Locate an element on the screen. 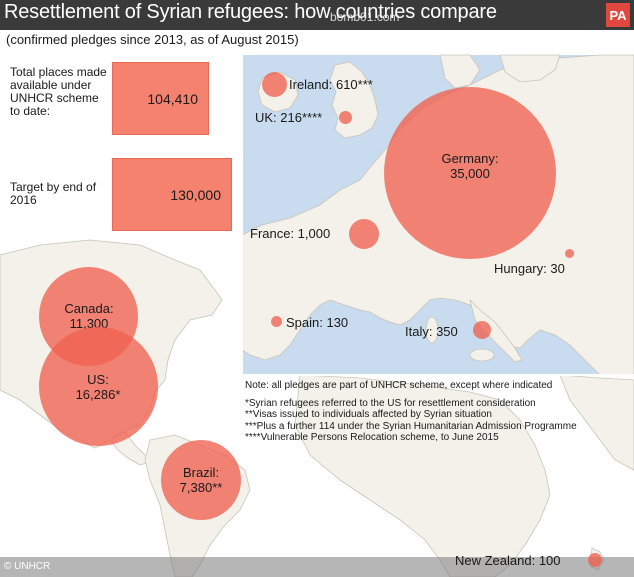  italy-bubble is located at coordinates (482, 330).